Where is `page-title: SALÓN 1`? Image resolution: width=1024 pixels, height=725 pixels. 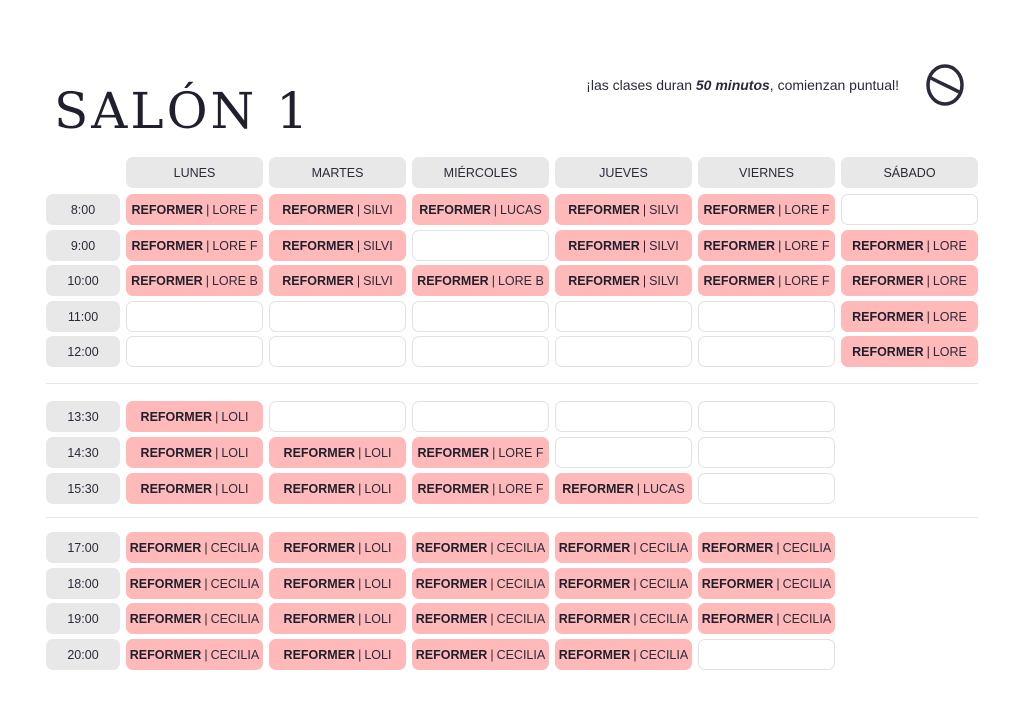
page-title: SALÓN 1 is located at coordinates (183, 110).